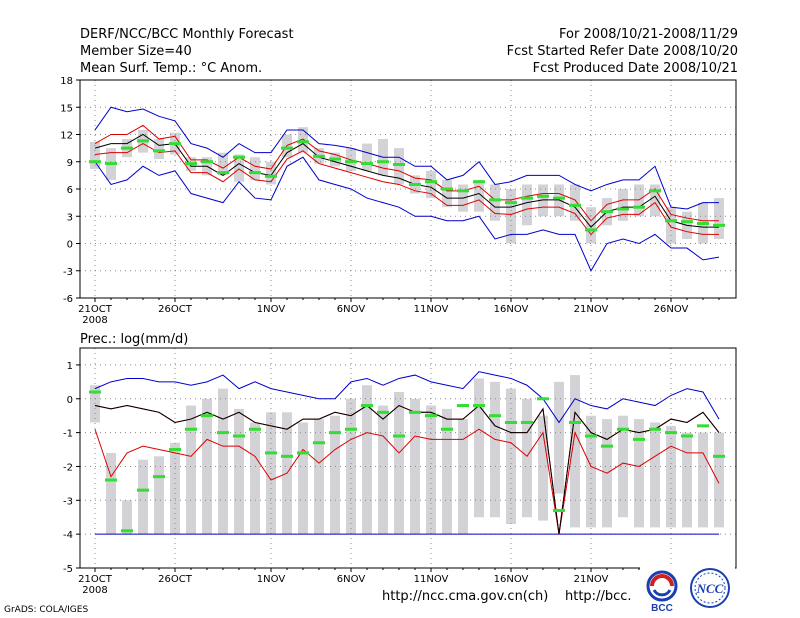  What do you see at coordinates (94, 320) in the screenshot?
I see `temp-year-label: 2008` at bounding box center [94, 320].